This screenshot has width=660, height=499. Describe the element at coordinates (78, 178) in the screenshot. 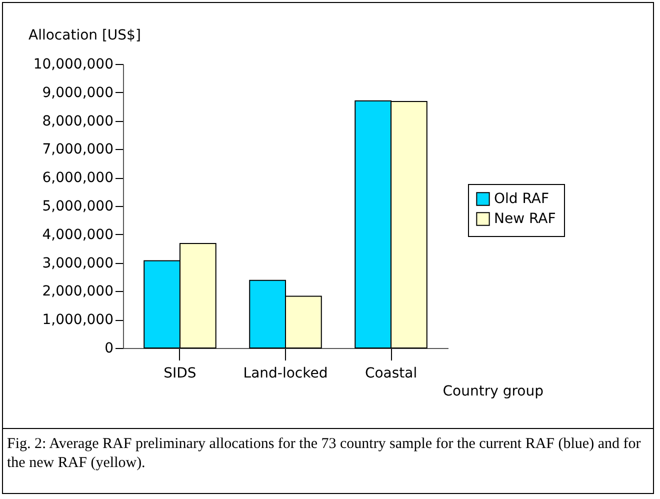

I see `y-tick-label: 6,000,000` at that location.